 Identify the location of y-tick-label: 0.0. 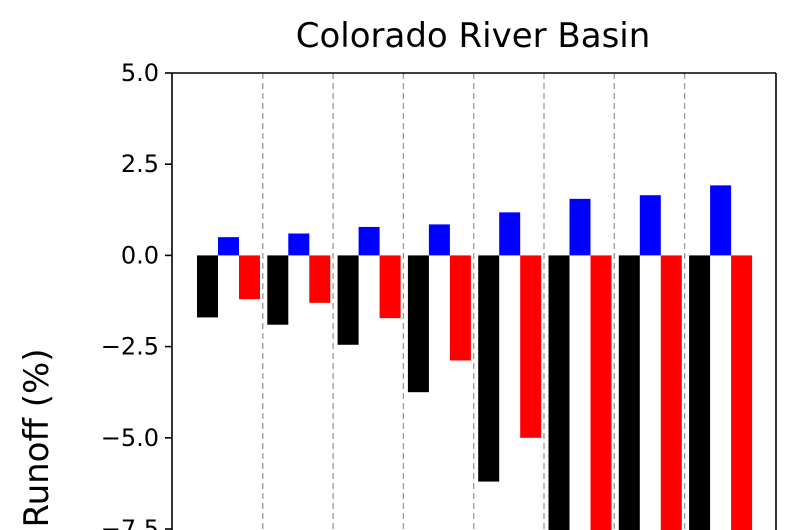
(140, 255).